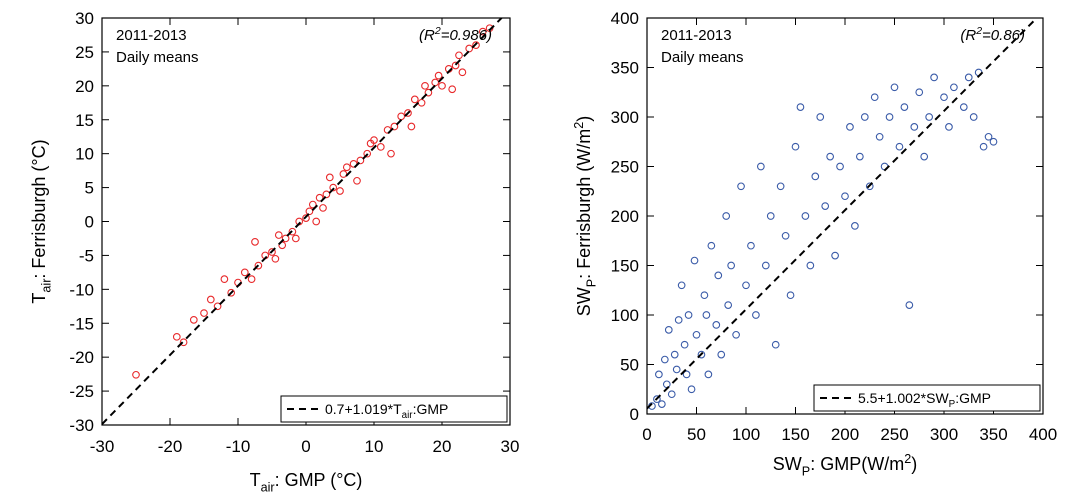 This screenshot has width=1078, height=500. I want to click on x-tick-label: -30, so click(102, 446).